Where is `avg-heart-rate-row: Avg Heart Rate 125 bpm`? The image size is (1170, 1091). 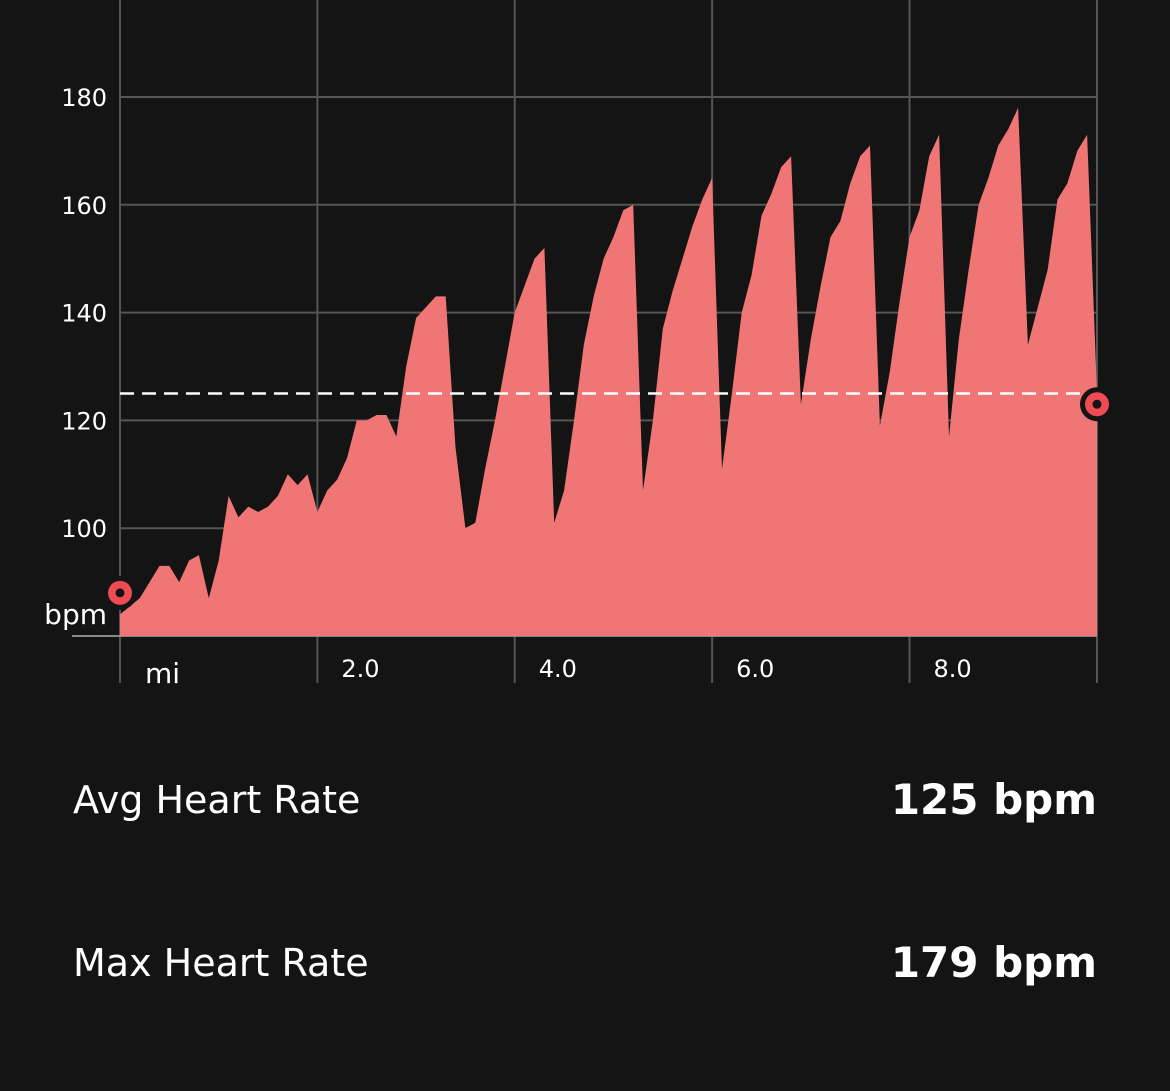 avg-heart-rate-row: Avg Heart Rate 125 bpm is located at coordinates (585, 799).